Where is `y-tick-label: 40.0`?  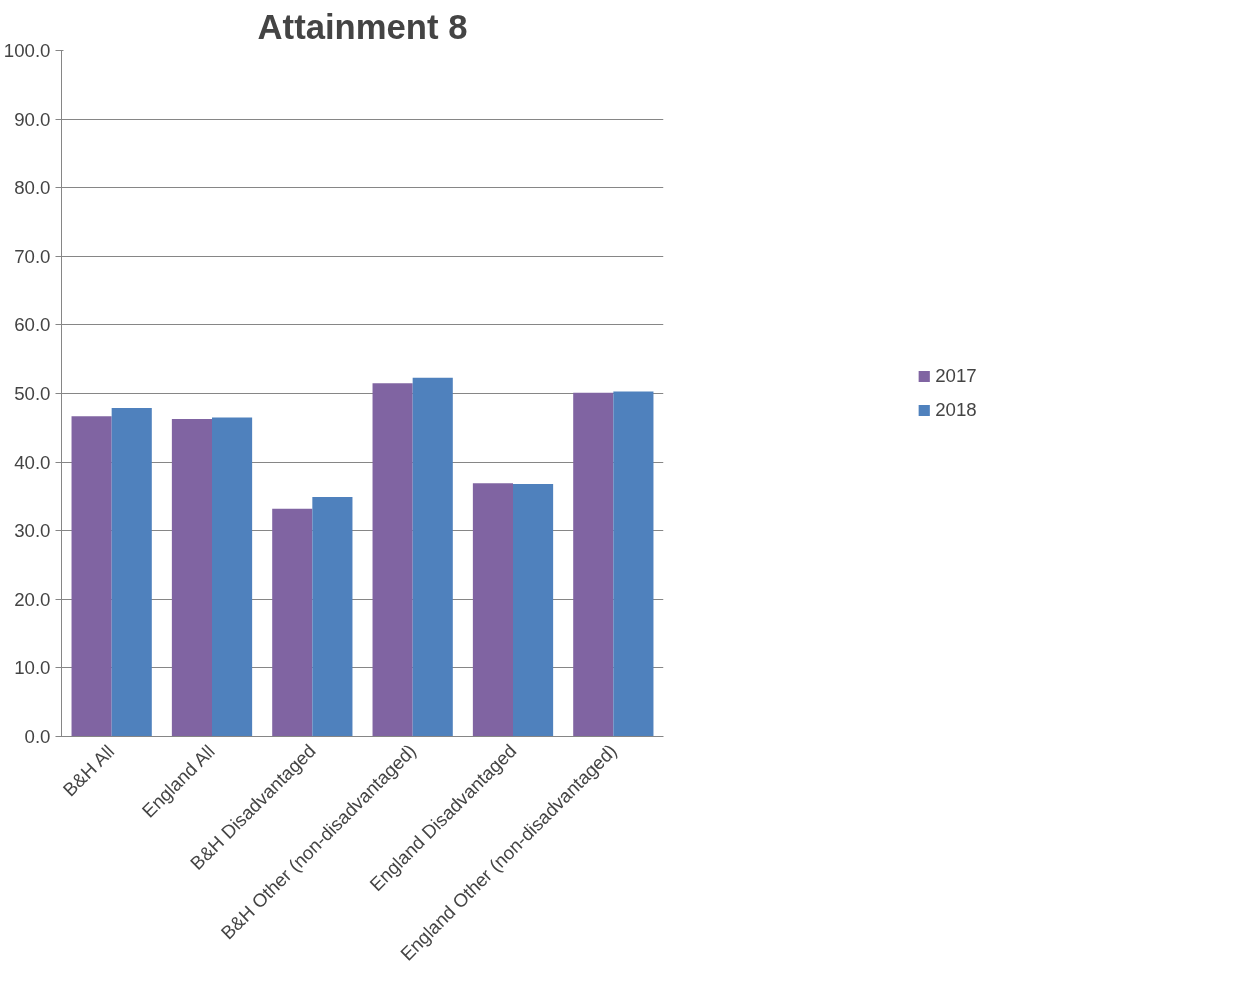 y-tick-label: 40.0 is located at coordinates (32, 462).